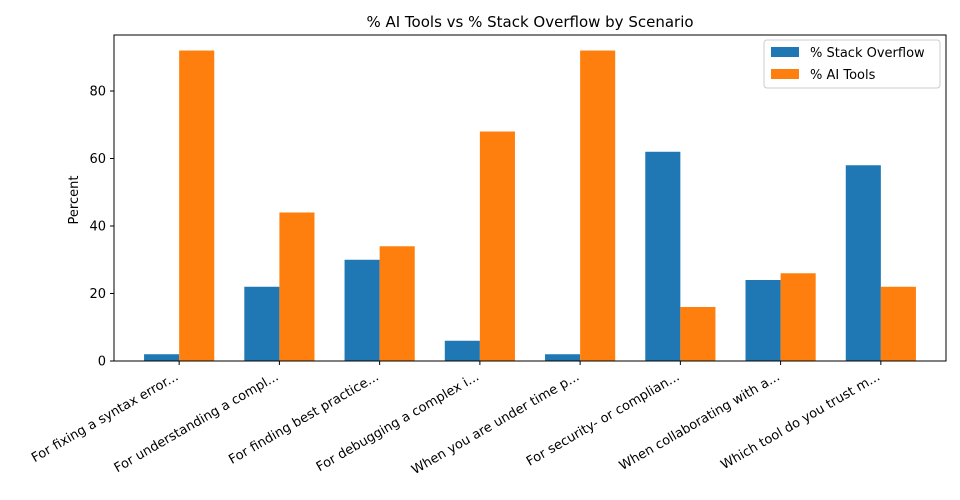  Describe the element at coordinates (74, 200) in the screenshot. I see `y-axis-label: Percent` at that location.